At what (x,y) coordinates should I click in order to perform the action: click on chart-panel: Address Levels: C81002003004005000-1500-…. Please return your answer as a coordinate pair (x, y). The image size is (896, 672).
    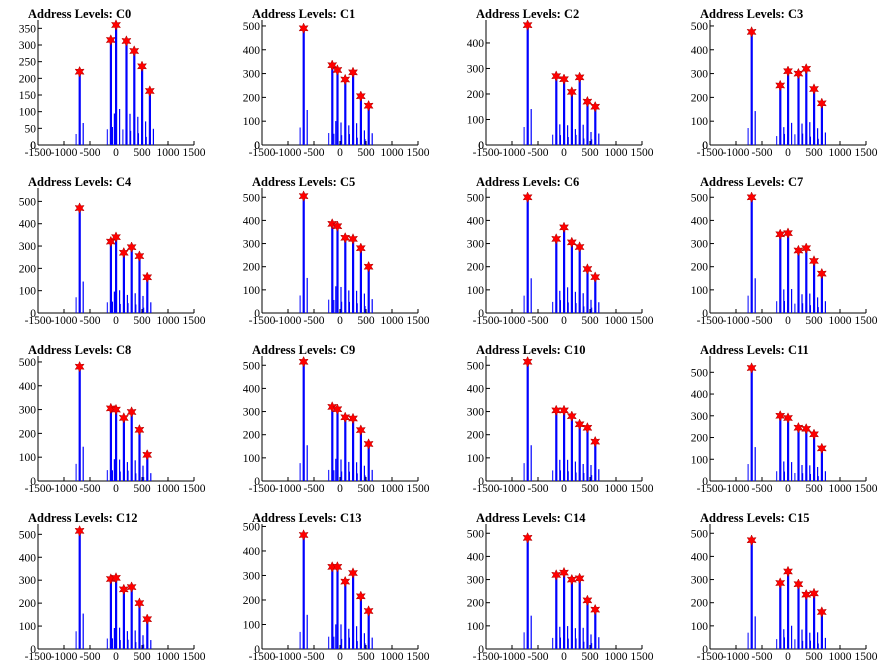
    Looking at the image, I should click on (112, 419).